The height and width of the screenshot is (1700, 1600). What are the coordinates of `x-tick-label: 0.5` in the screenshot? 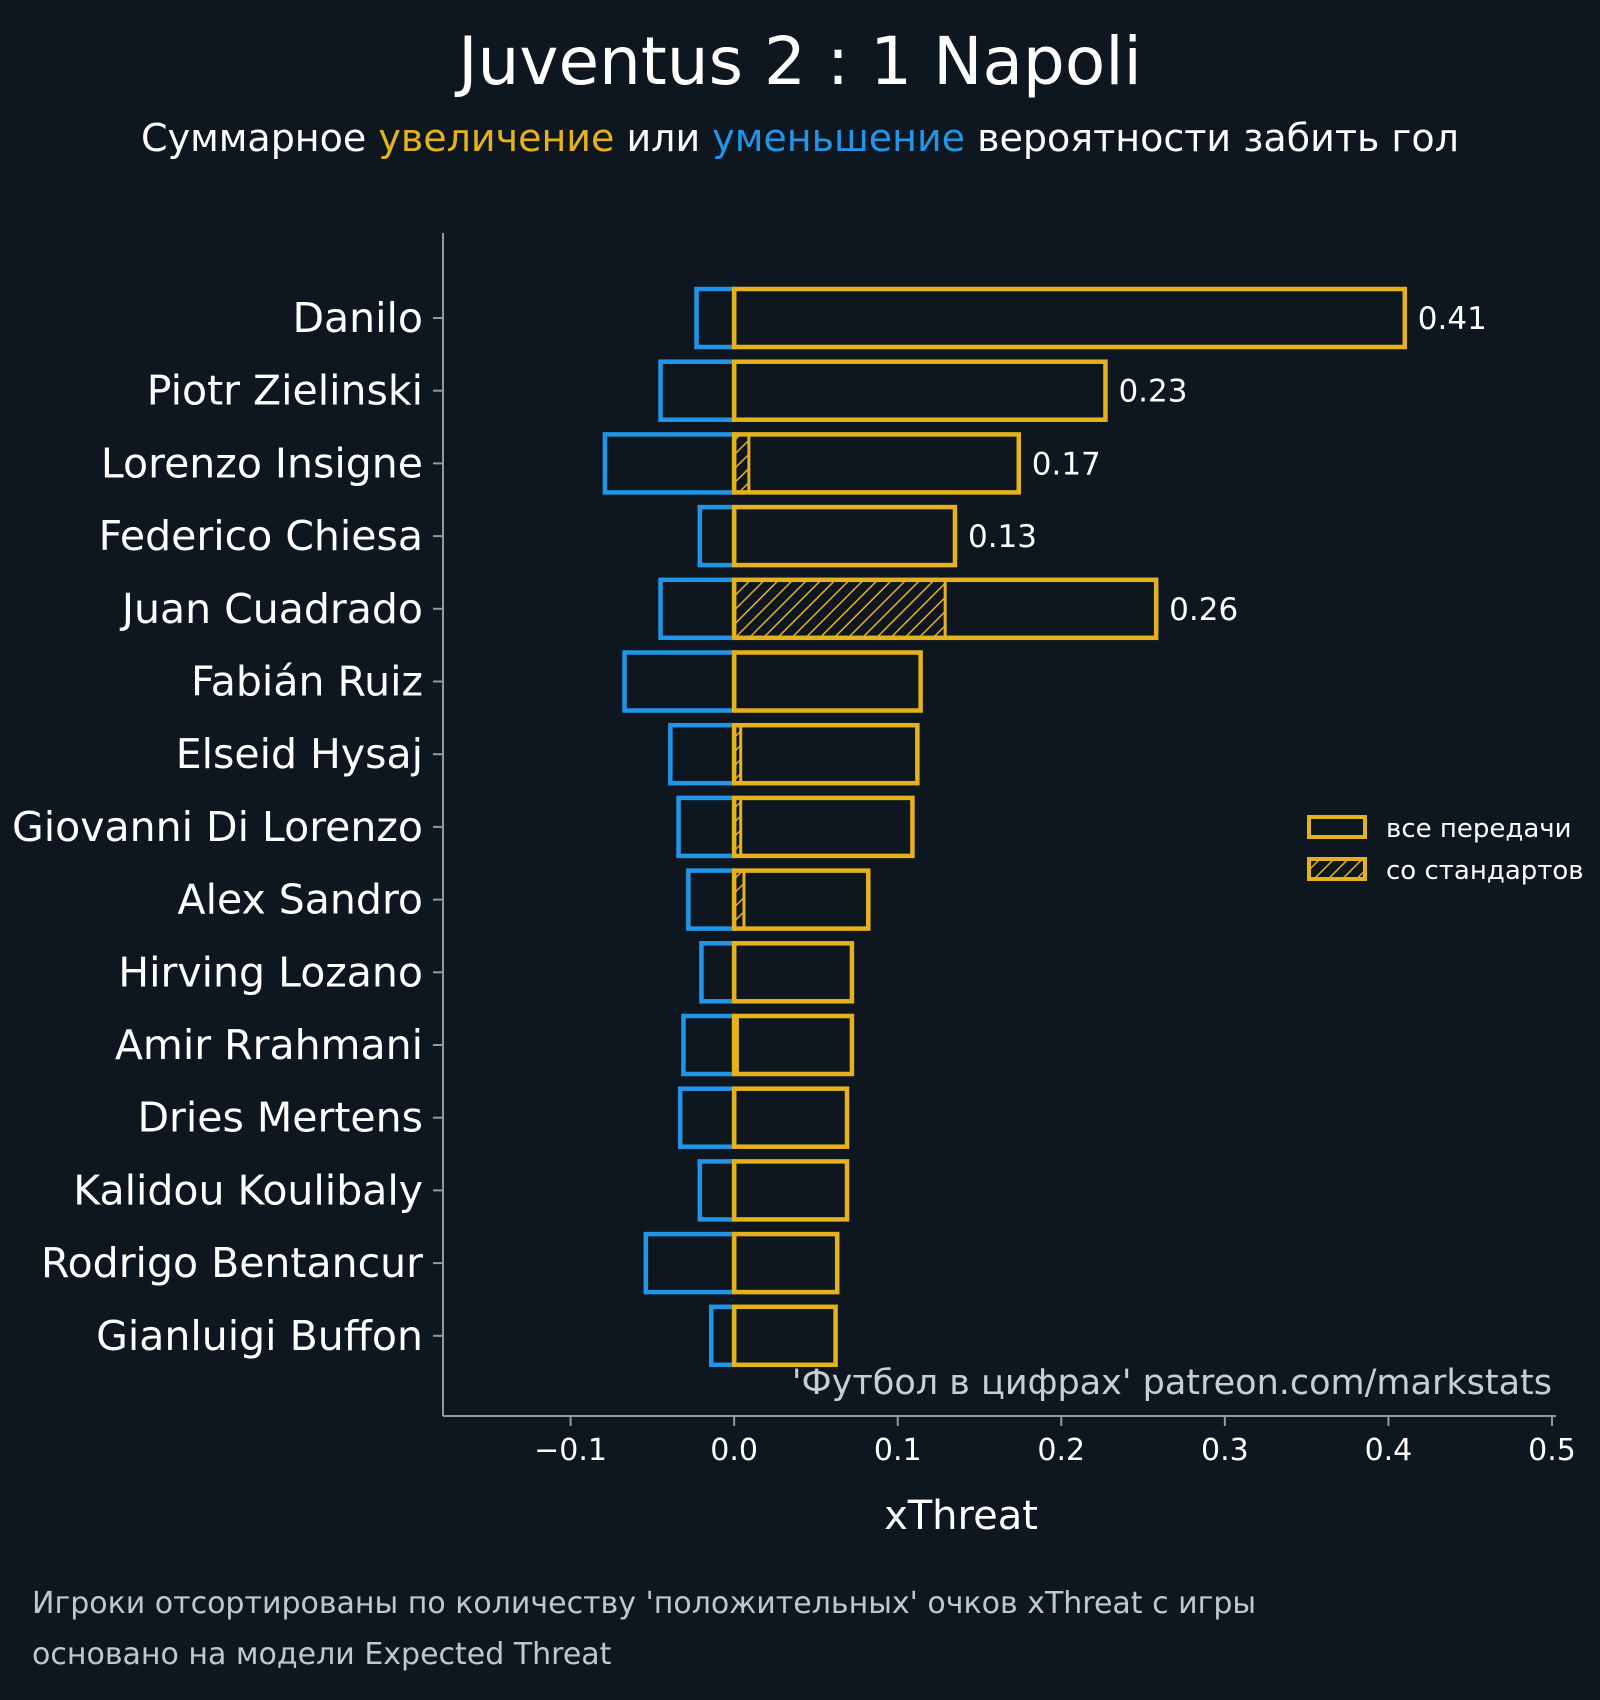 It's located at (1552, 1450).